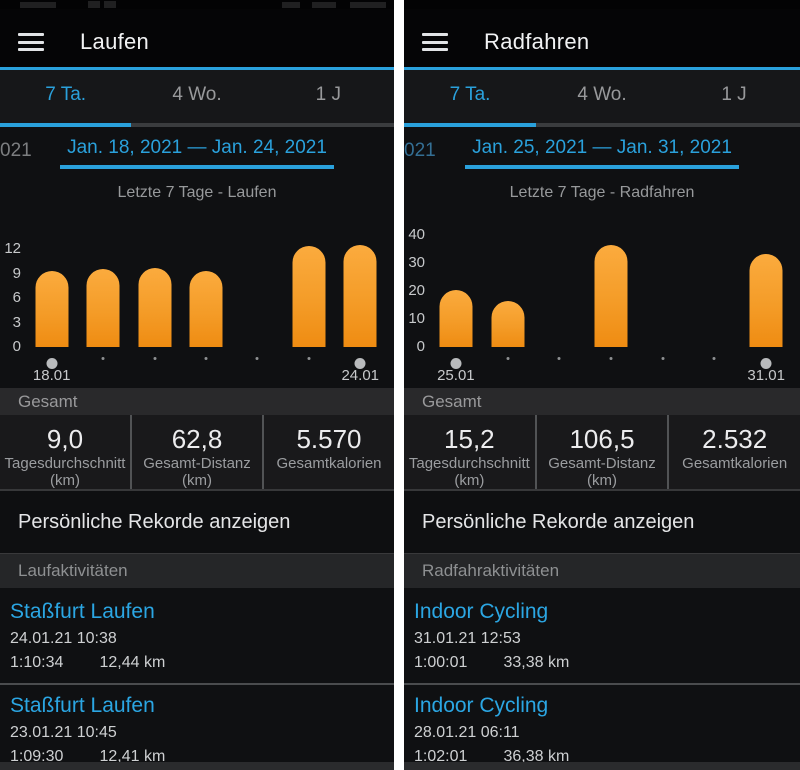 Image resolution: width=800 pixels, height=770 pixels. Describe the element at coordinates (735, 439) in the screenshot. I see `stat-value: 2.532` at that location.